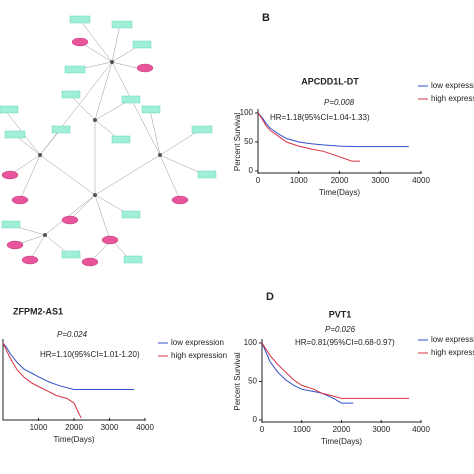 The image size is (474, 474). I want to click on chart-title: APCDD1L-DT, so click(330, 81).